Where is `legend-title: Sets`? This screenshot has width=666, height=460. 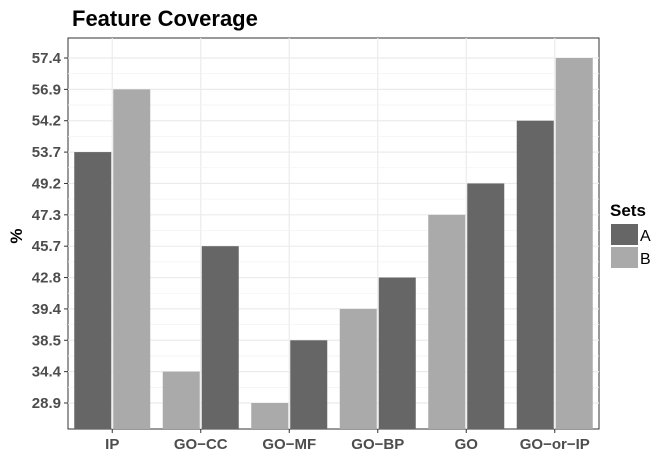
legend-title: Sets is located at coordinates (628, 210).